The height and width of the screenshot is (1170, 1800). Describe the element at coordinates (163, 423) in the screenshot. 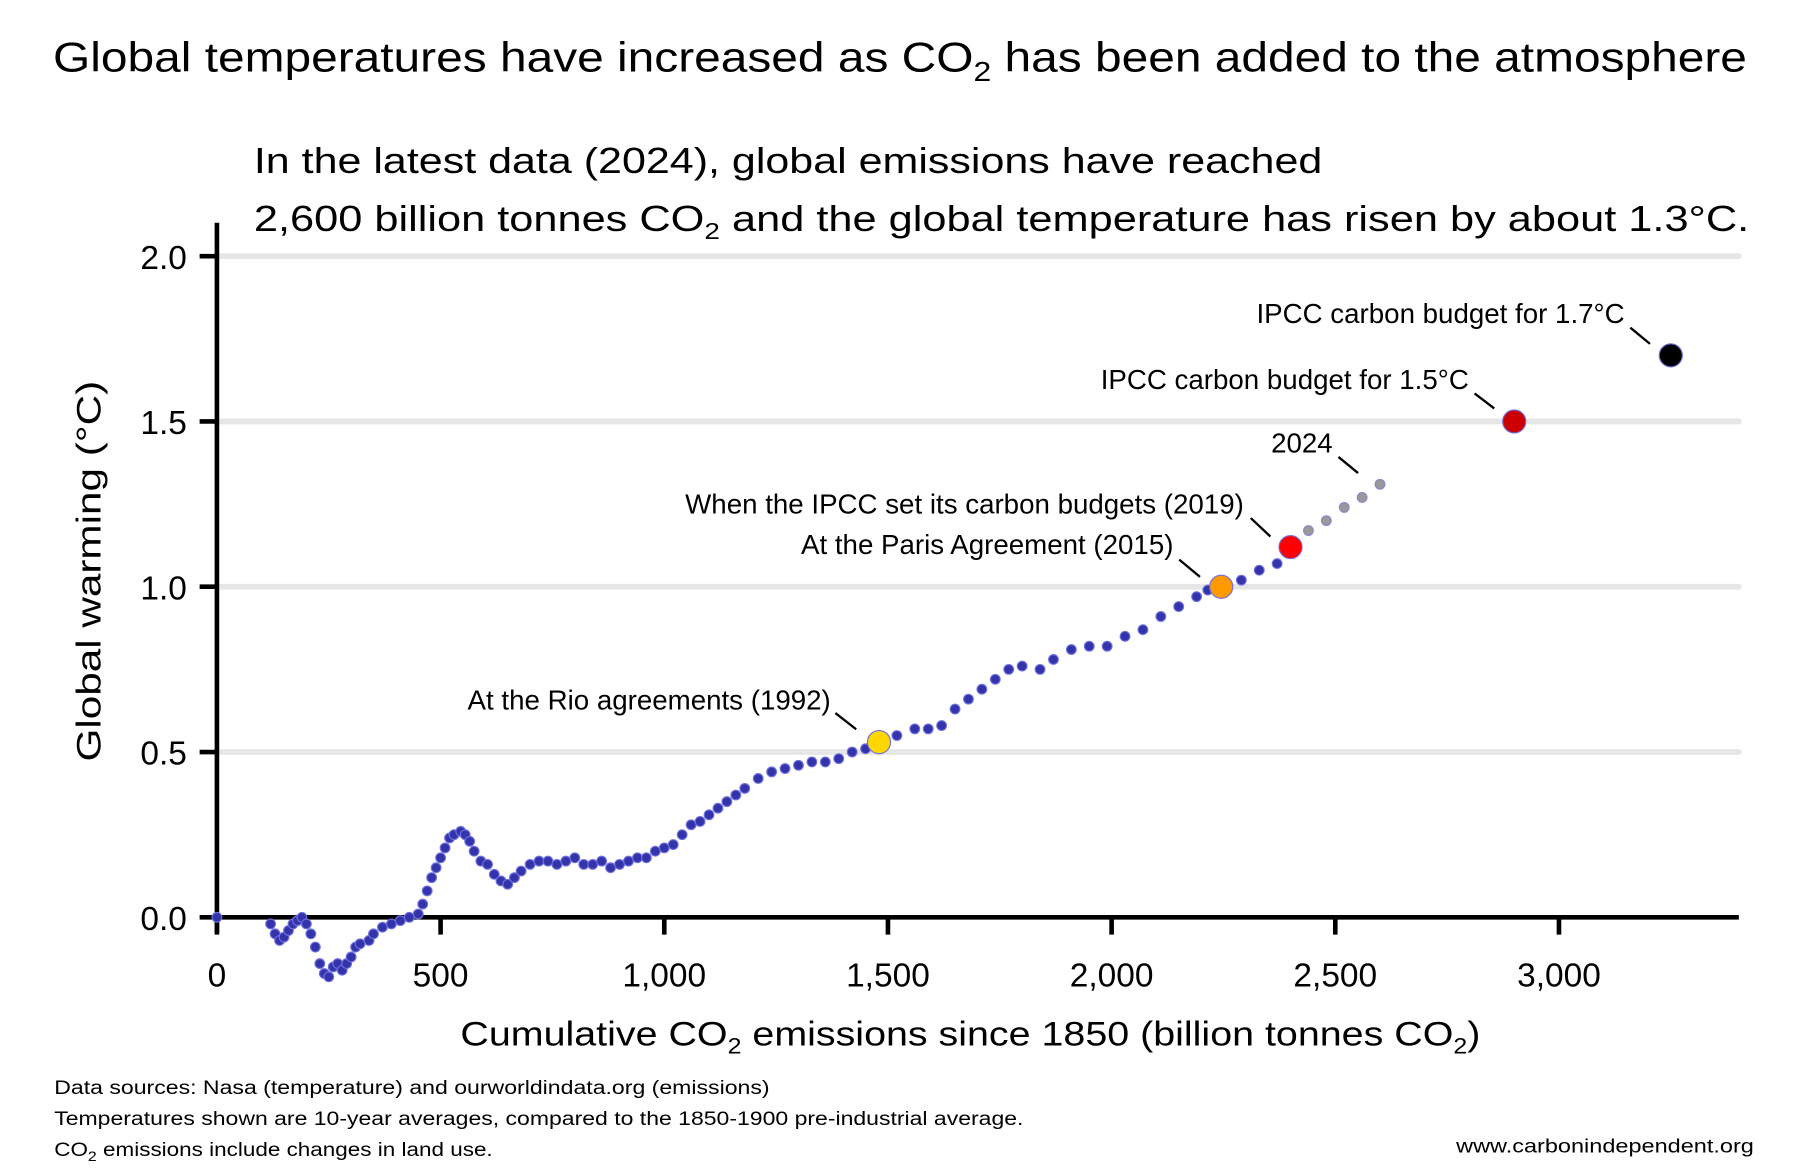

I see `y-tick-label: 1.5` at that location.